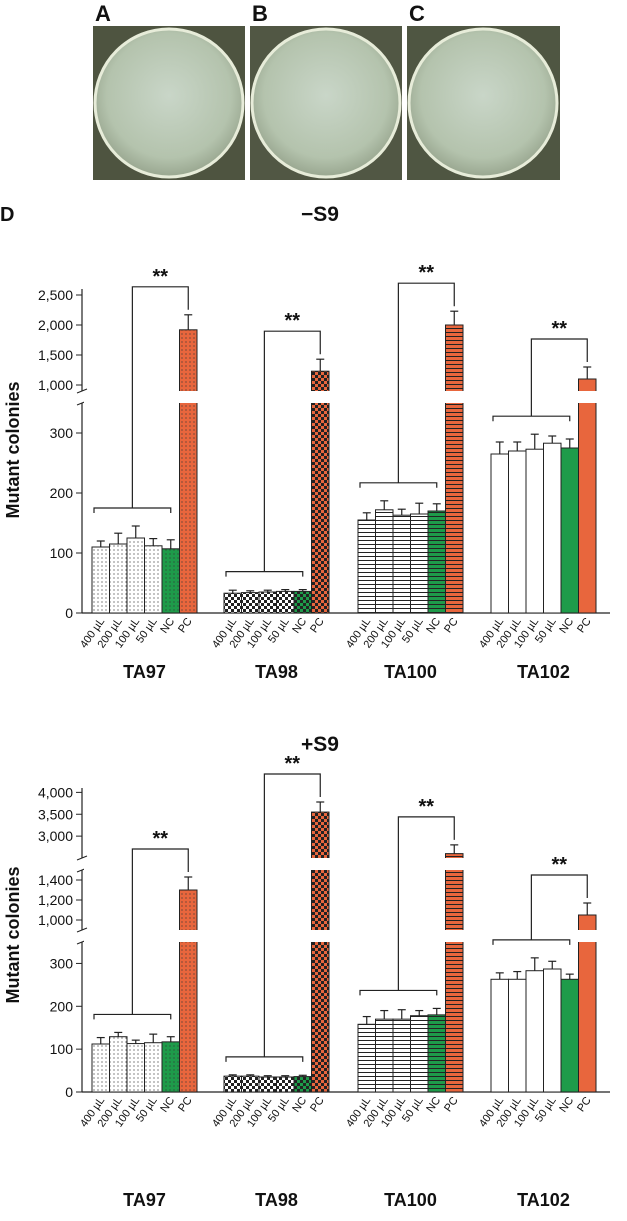 The height and width of the screenshot is (1221, 627). What do you see at coordinates (13, 449) in the screenshot?
I see `y-axis-label: Mutant colonies` at bounding box center [13, 449].